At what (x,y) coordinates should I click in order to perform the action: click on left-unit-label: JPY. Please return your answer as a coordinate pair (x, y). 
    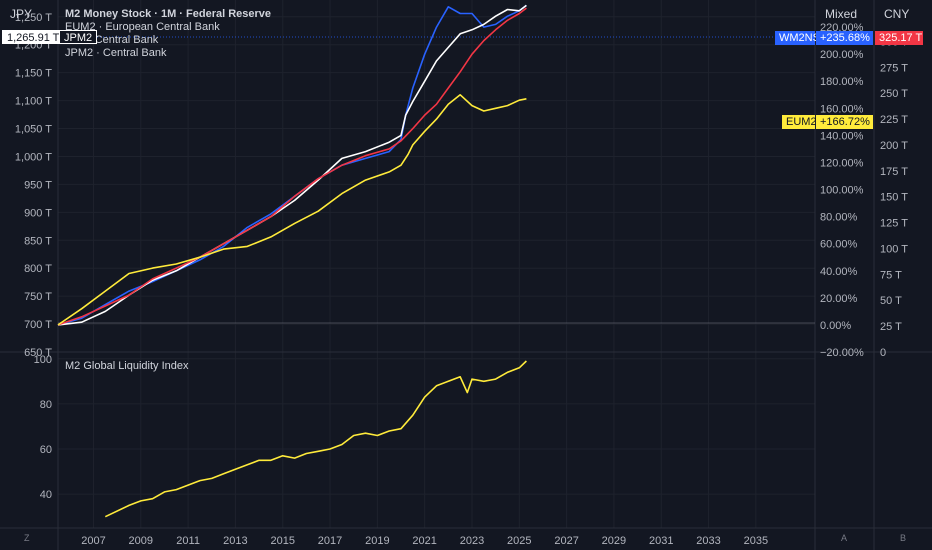
    Looking at the image, I should click on (21, 14).